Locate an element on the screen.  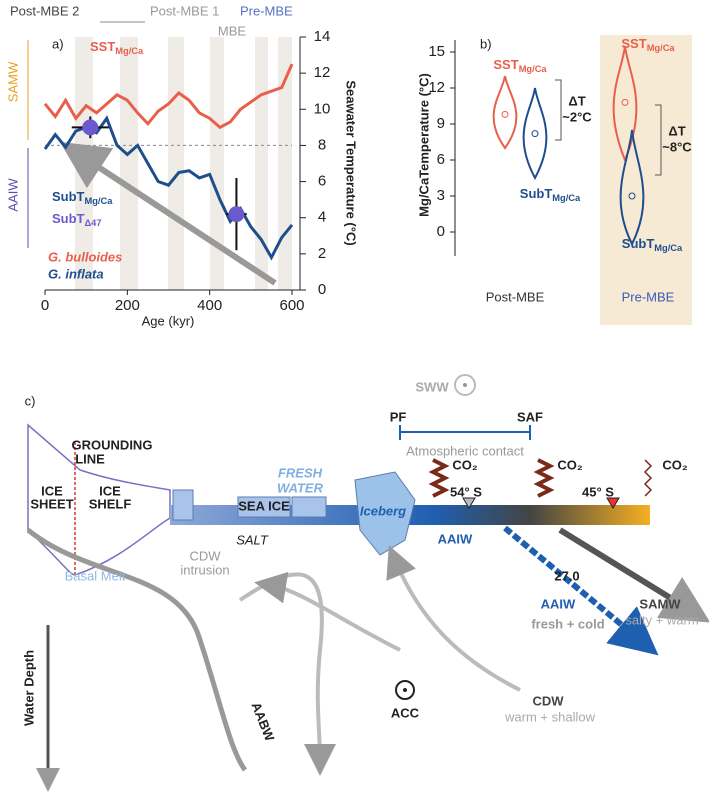
period-label: Pre-MBE is located at coordinates (266, 10).